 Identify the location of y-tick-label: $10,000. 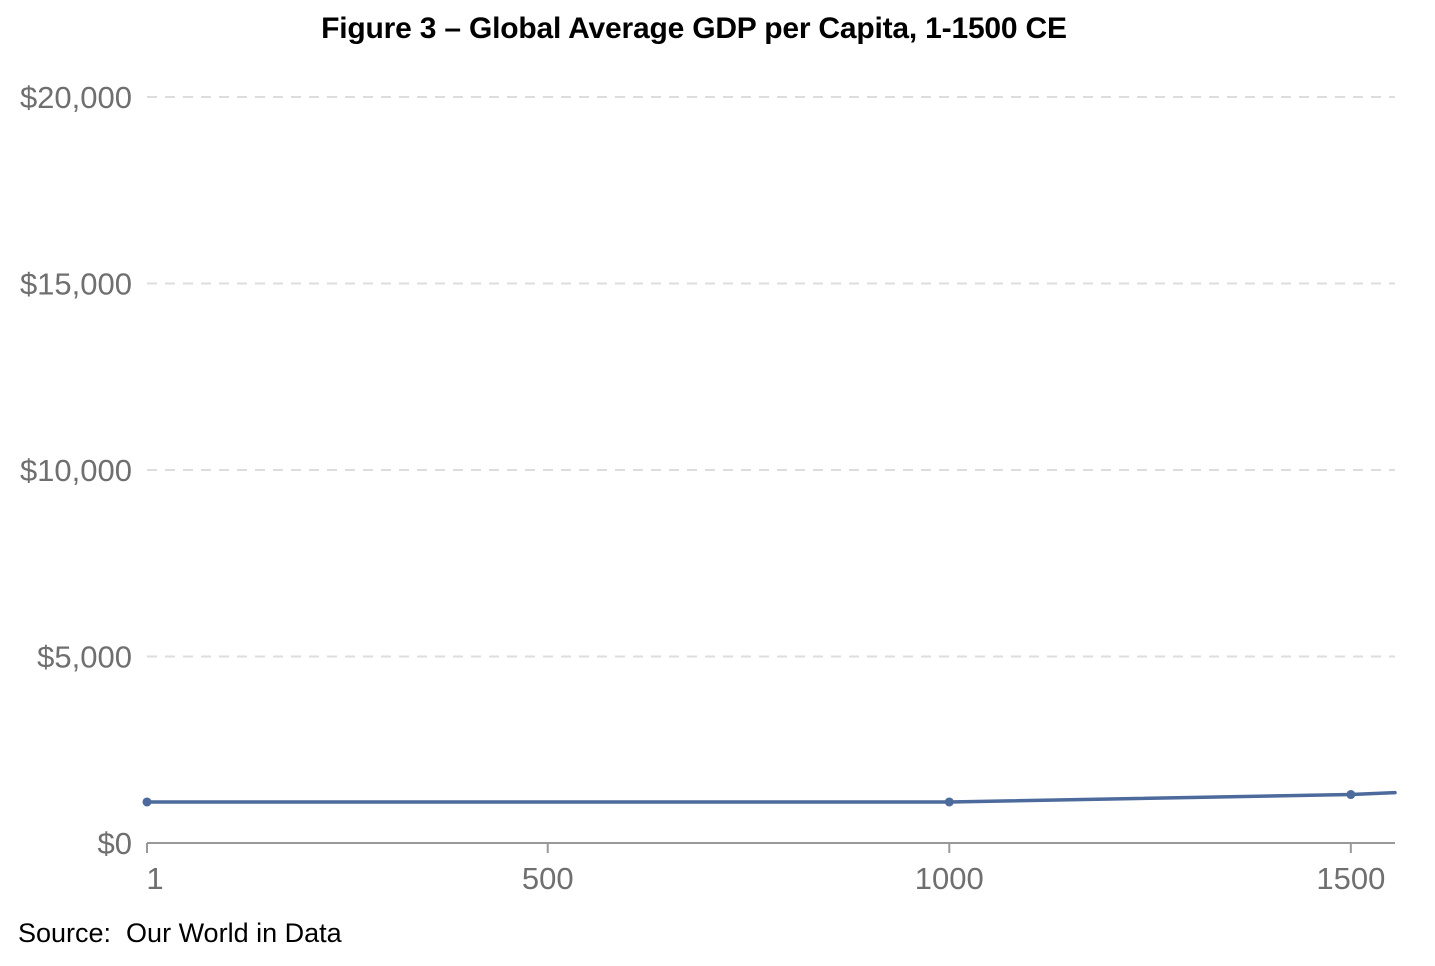
(76, 470).